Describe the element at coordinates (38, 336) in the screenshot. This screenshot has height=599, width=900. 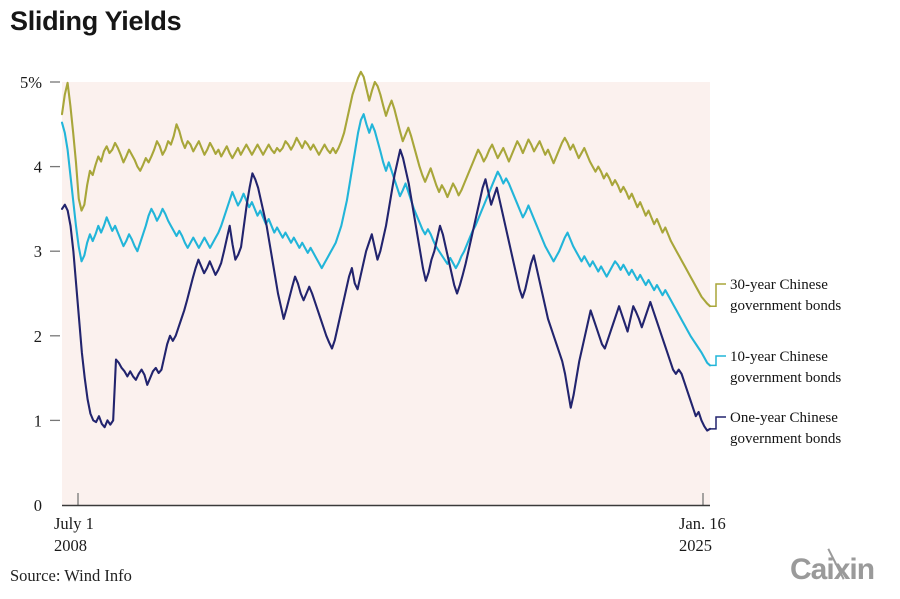
I see `y-tick-label: 2` at that location.